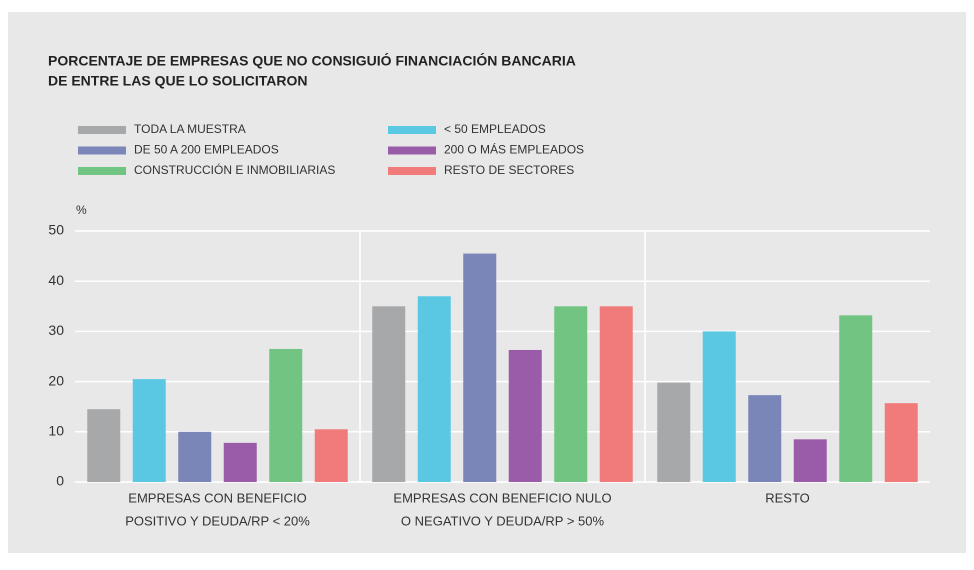 Image resolution: width=974 pixels, height=570 pixels. What do you see at coordinates (503, 520) in the screenshot?
I see `x-tick-label: O NEGATIVO Y DEUDA/RP > 50%` at bounding box center [503, 520].